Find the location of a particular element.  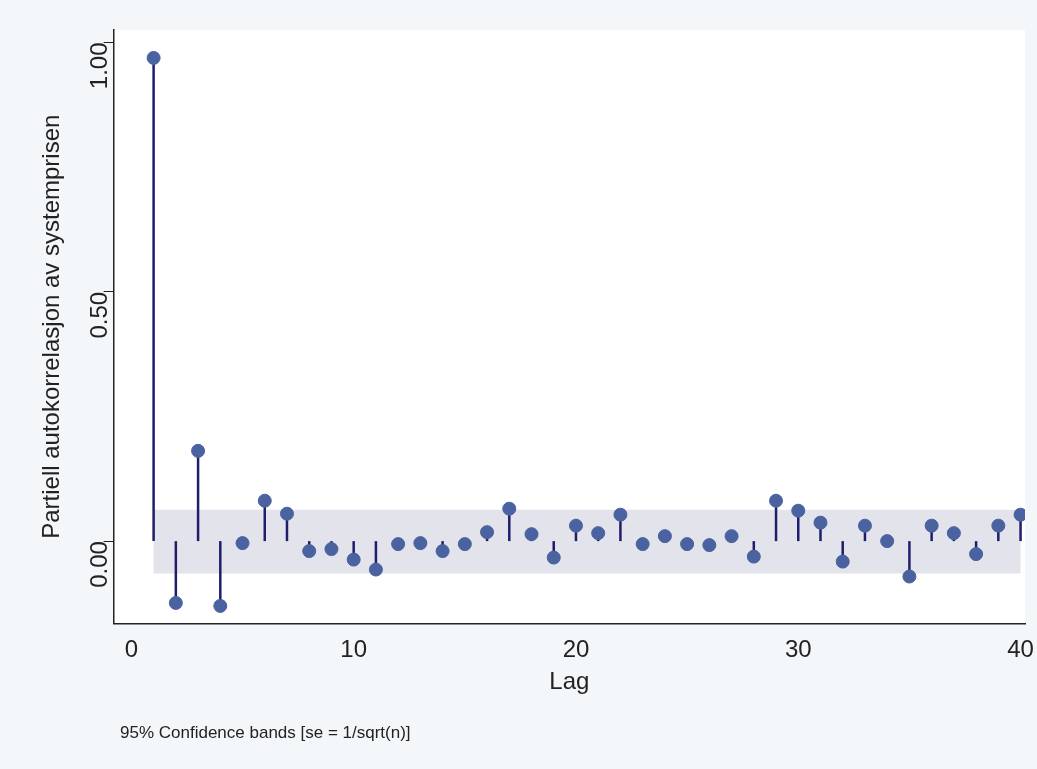

y-tick-label: 0.50 is located at coordinates (99, 315).